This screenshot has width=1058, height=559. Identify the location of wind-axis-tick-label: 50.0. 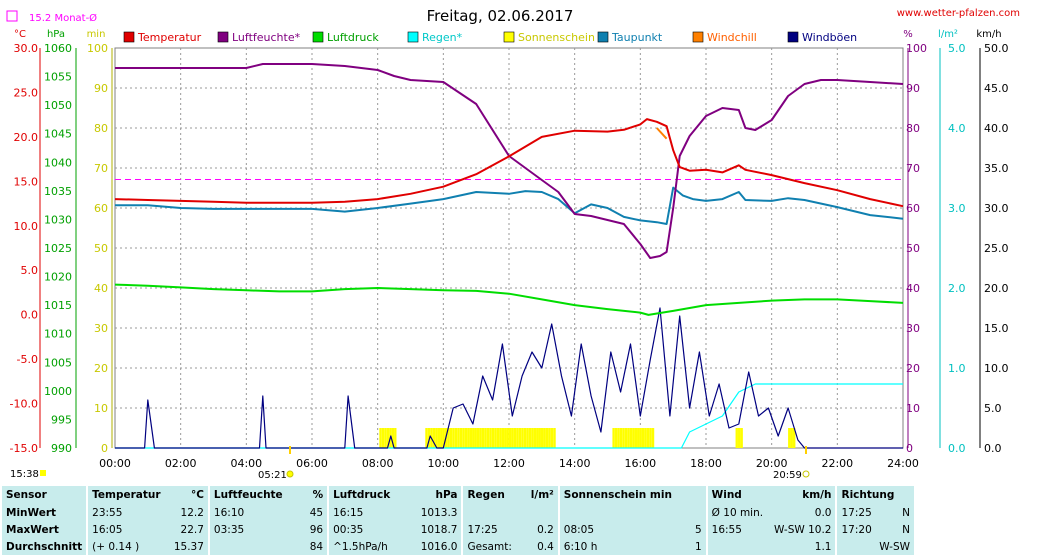
(996, 48).